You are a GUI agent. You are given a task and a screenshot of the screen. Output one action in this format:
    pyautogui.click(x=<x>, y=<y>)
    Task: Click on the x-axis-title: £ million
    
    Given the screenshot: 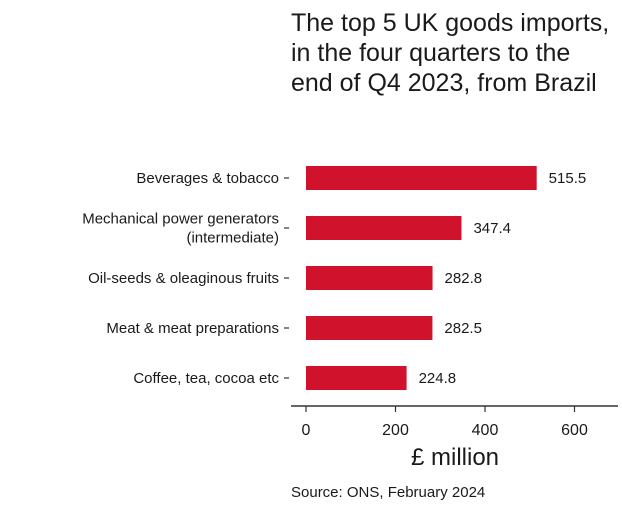 What is the action you would take?
    pyautogui.click(x=455, y=457)
    